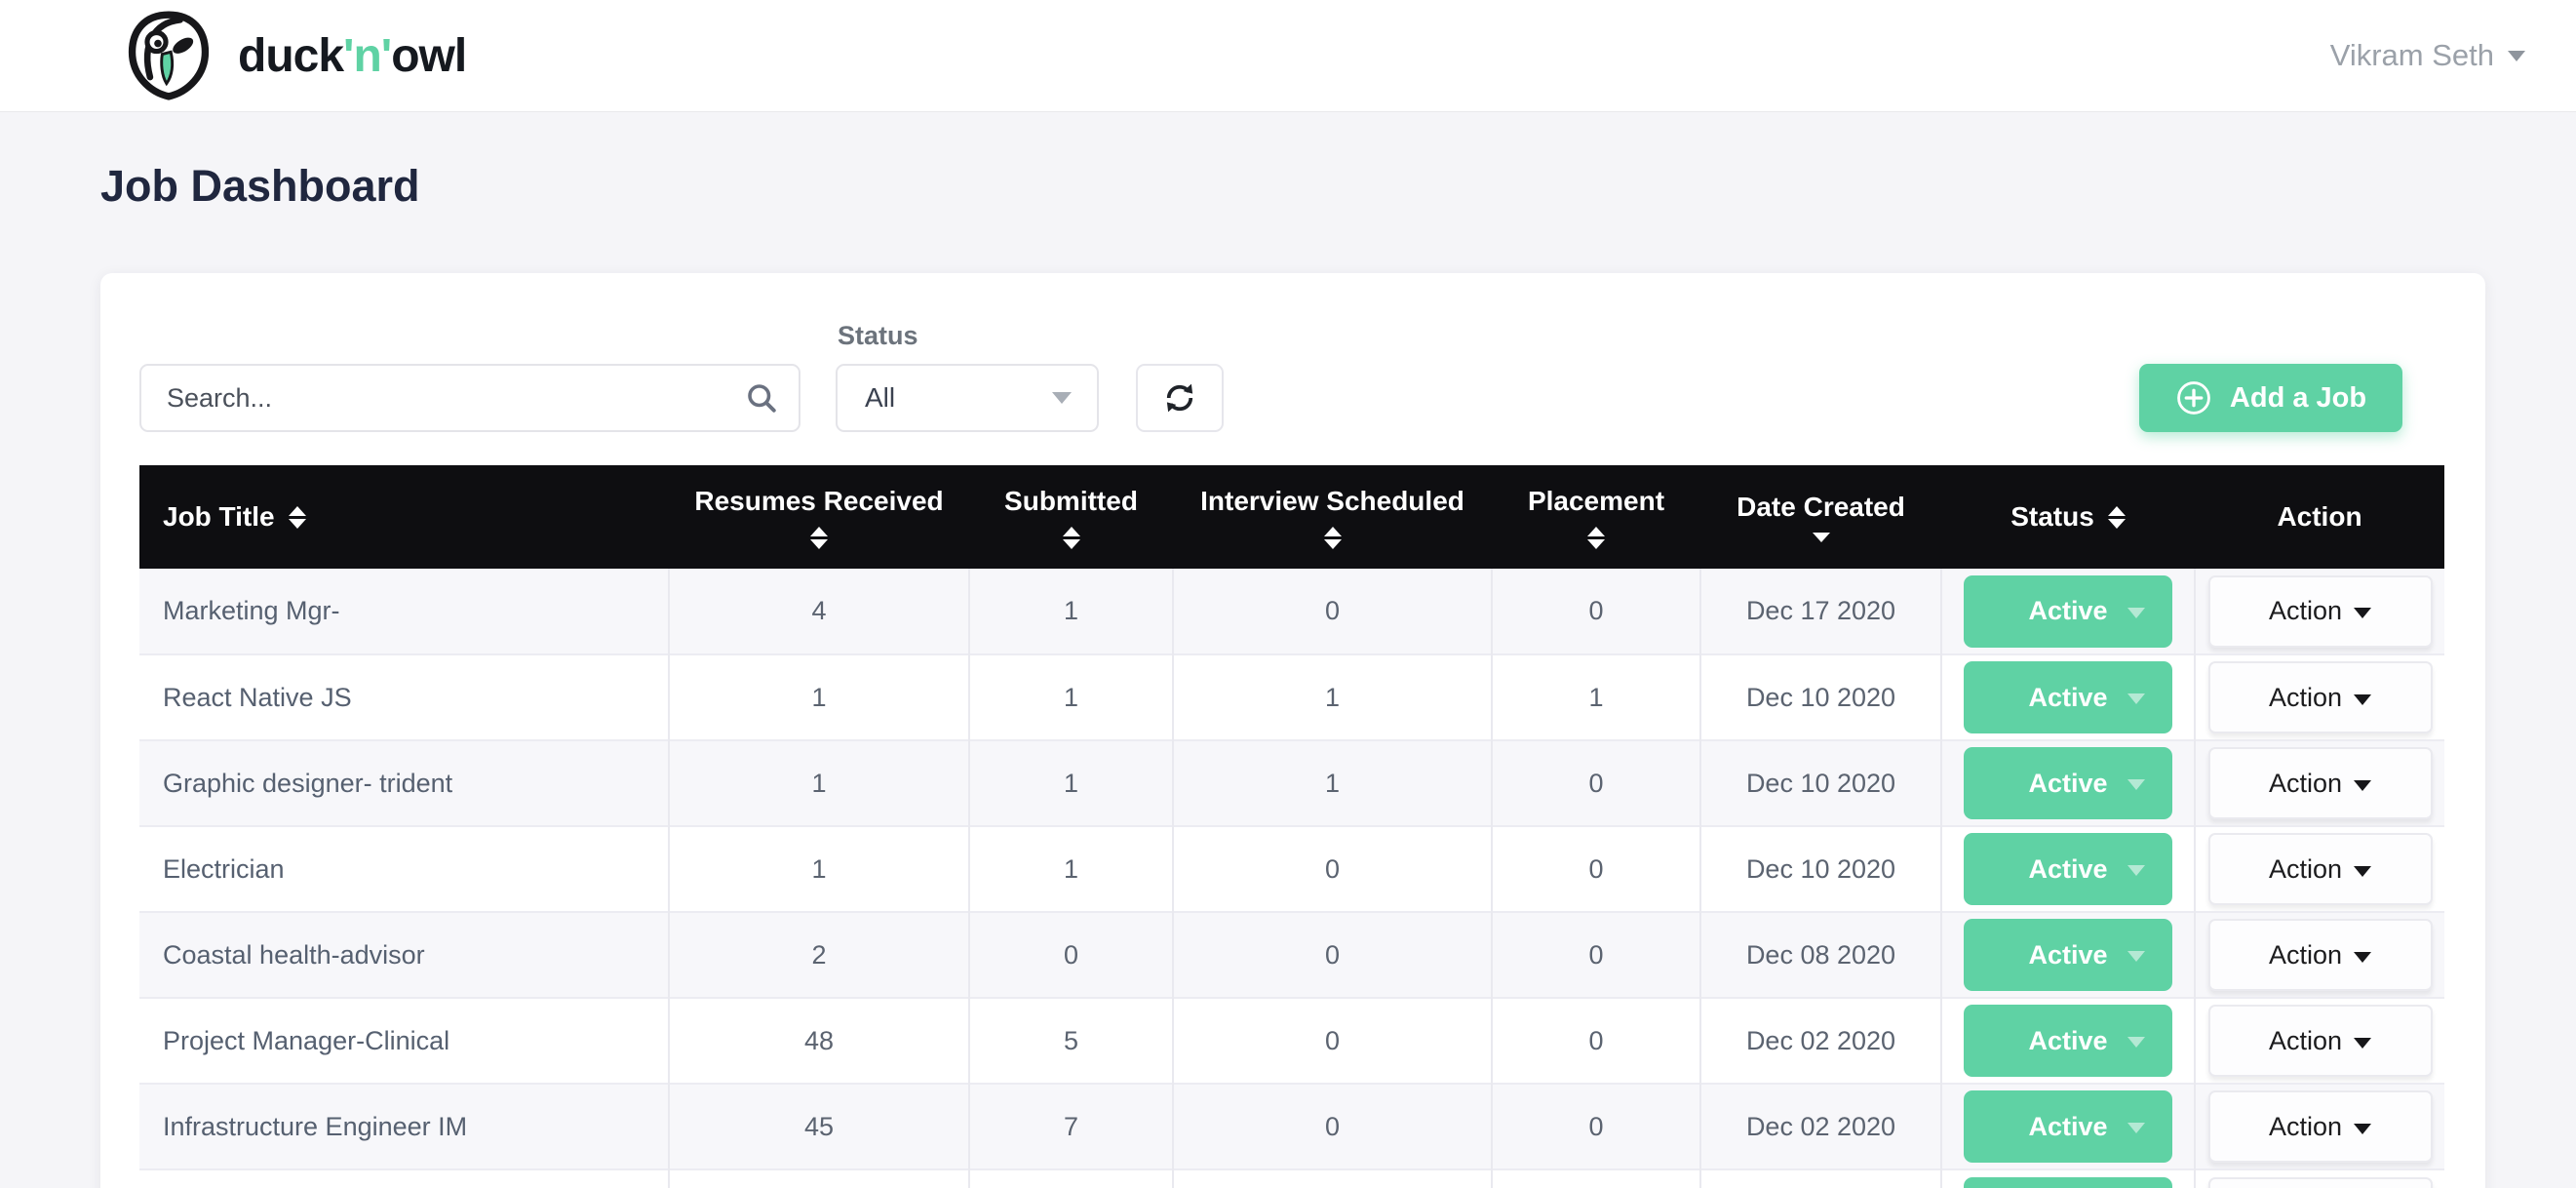 The height and width of the screenshot is (1188, 2576). I want to click on job-title-link, so click(404, 1178).